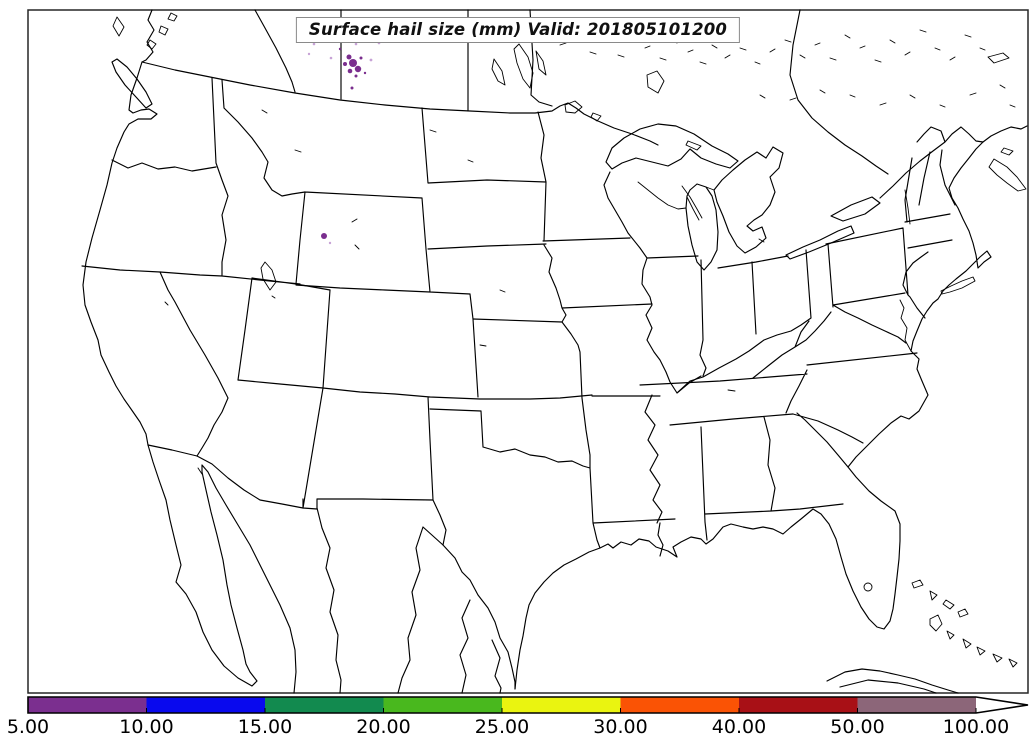 The height and width of the screenshot is (745, 1036). What do you see at coordinates (748, 200) in the screenshot?
I see `lake-huron` at bounding box center [748, 200].